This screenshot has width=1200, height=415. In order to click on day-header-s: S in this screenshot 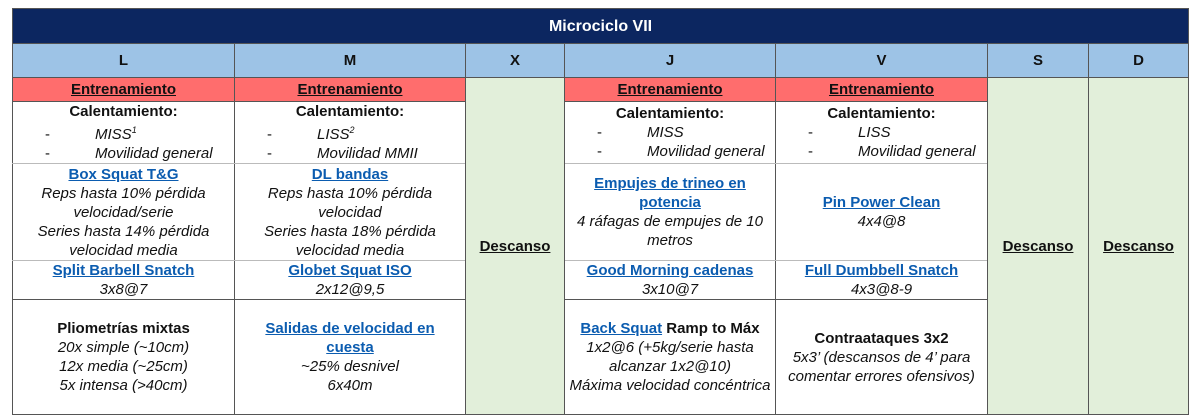, I will do `click(1038, 60)`.